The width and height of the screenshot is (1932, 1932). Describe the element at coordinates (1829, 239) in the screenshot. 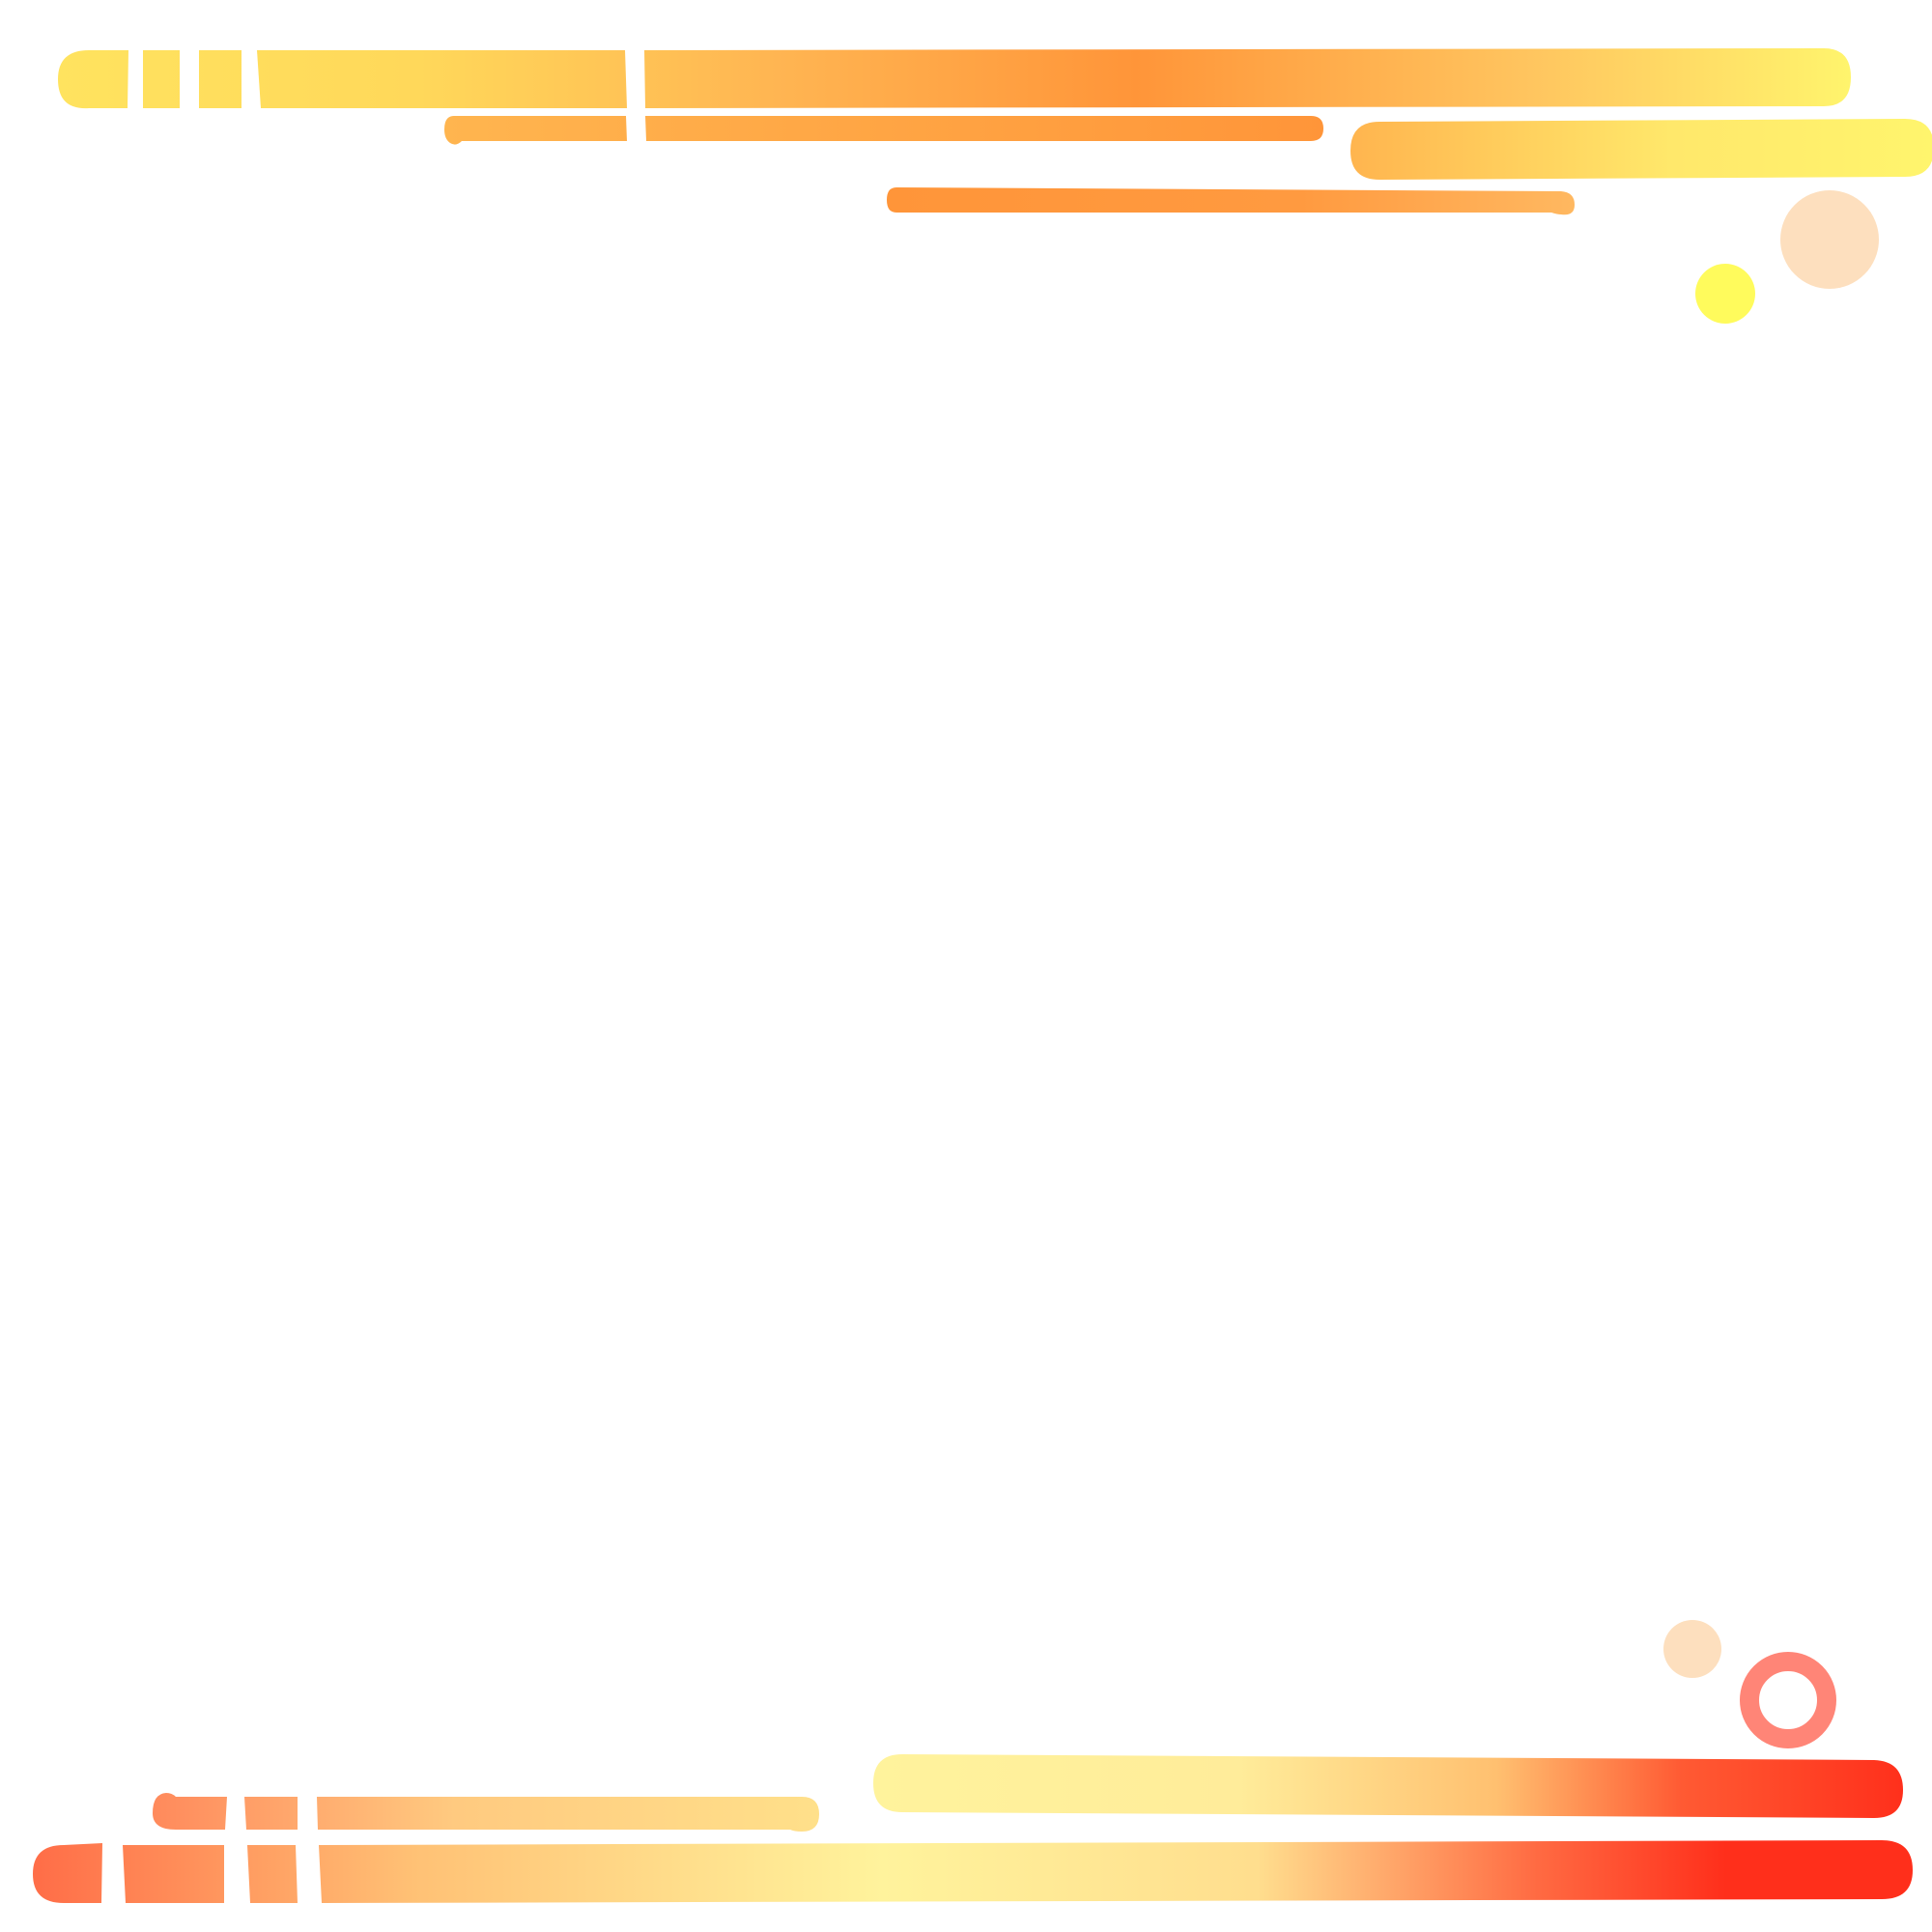

I see `top-peach-circle` at that location.